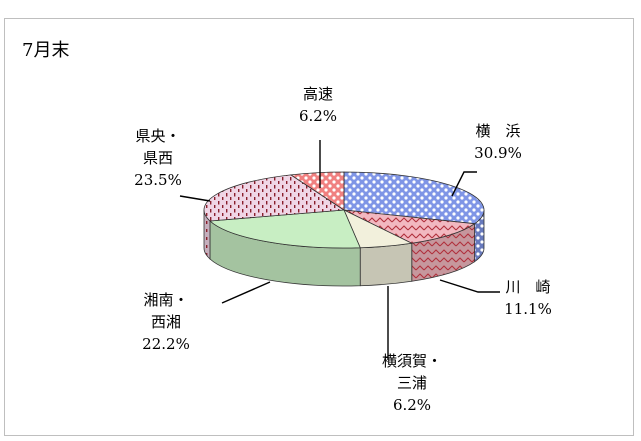 This screenshot has height=441, width=641. What do you see at coordinates (497, 131) in the screenshot?
I see `slice-category-label: 横 浜` at bounding box center [497, 131].